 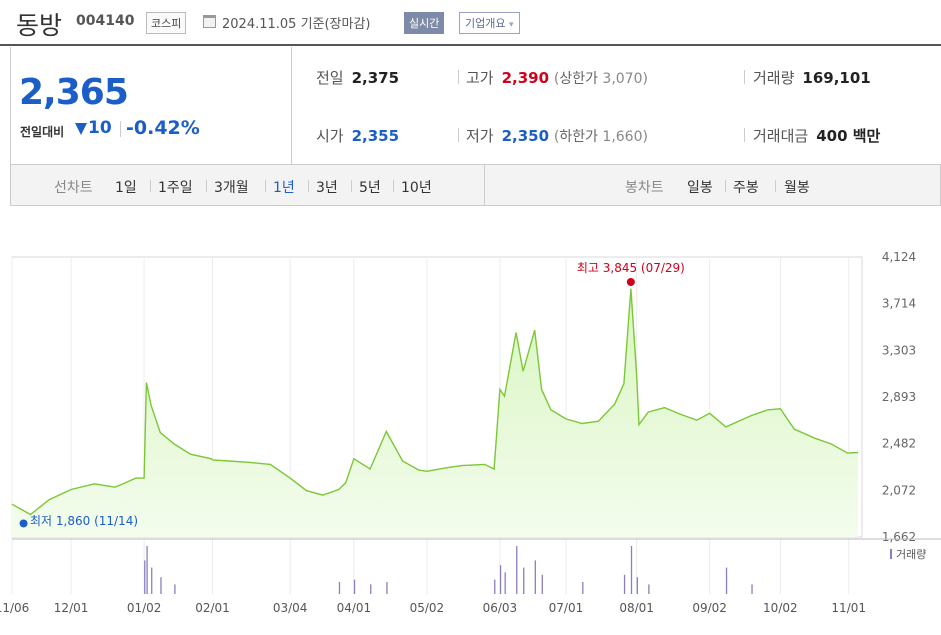 I want to click on prev-close: 전일 2,375, so click(x=357, y=77).